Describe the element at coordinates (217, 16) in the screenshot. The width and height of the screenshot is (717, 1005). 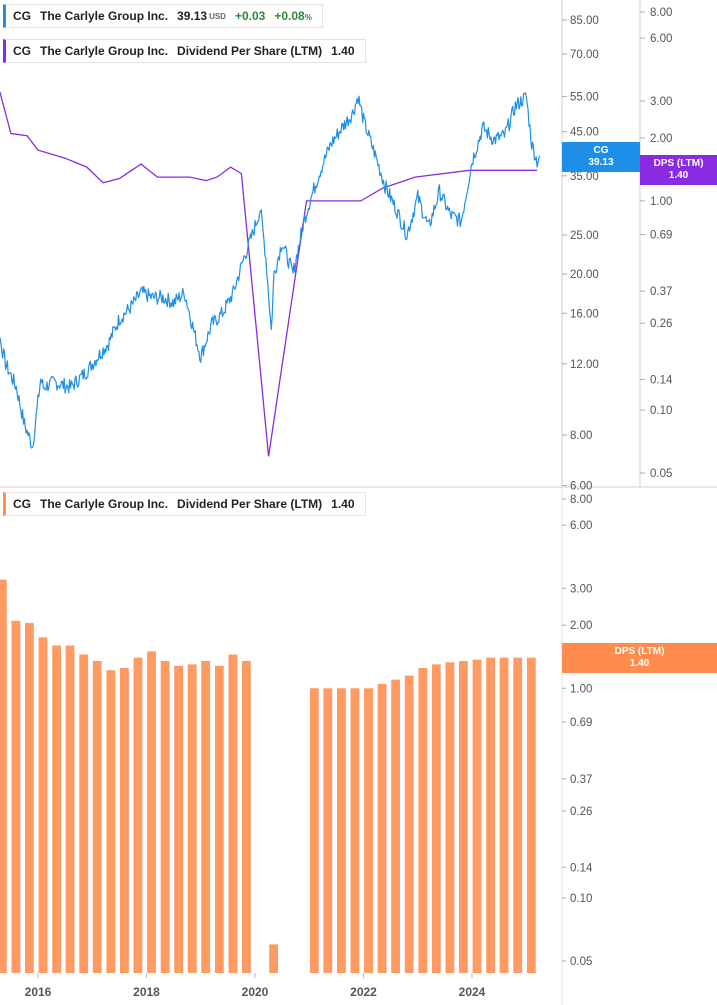
I see `price-legend-currency: USD` at that location.